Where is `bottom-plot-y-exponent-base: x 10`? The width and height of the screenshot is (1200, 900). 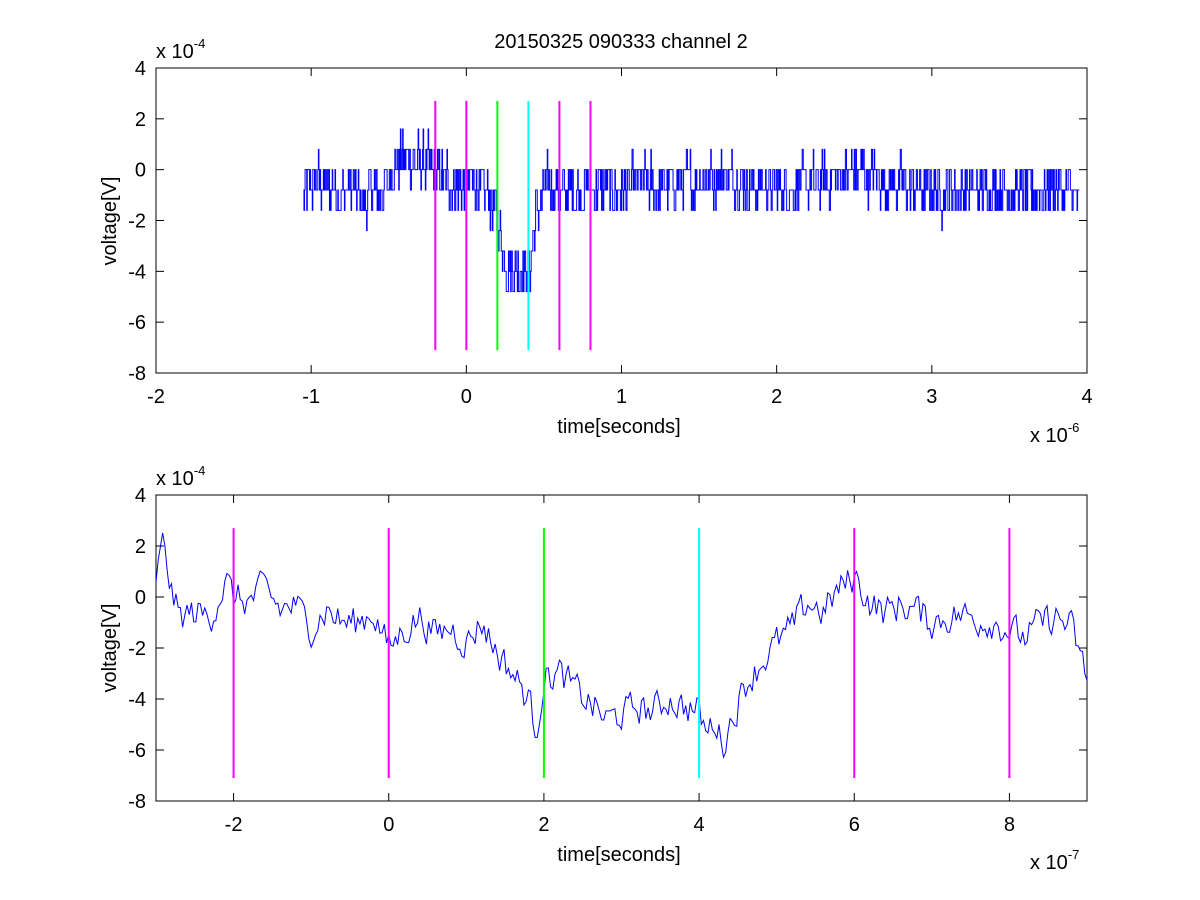
bottom-plot-y-exponent-base: x 10 is located at coordinates (175, 479).